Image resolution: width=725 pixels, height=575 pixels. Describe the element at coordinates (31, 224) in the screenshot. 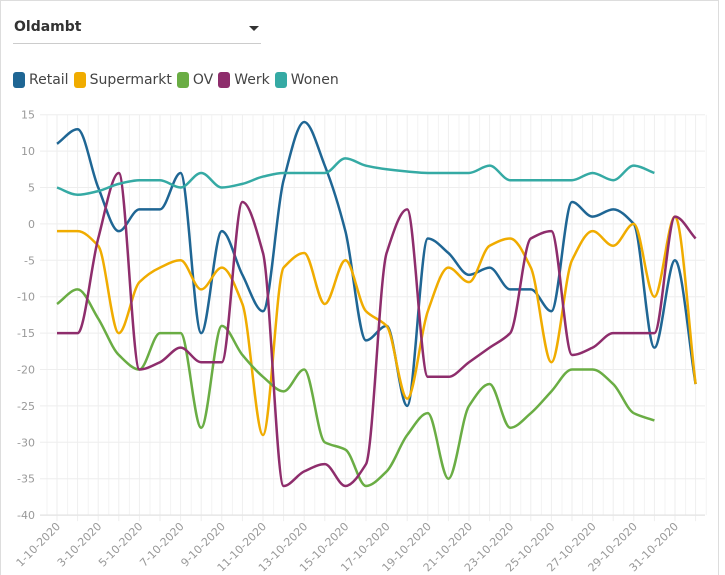

I see `y-tick-label: 0` at that location.